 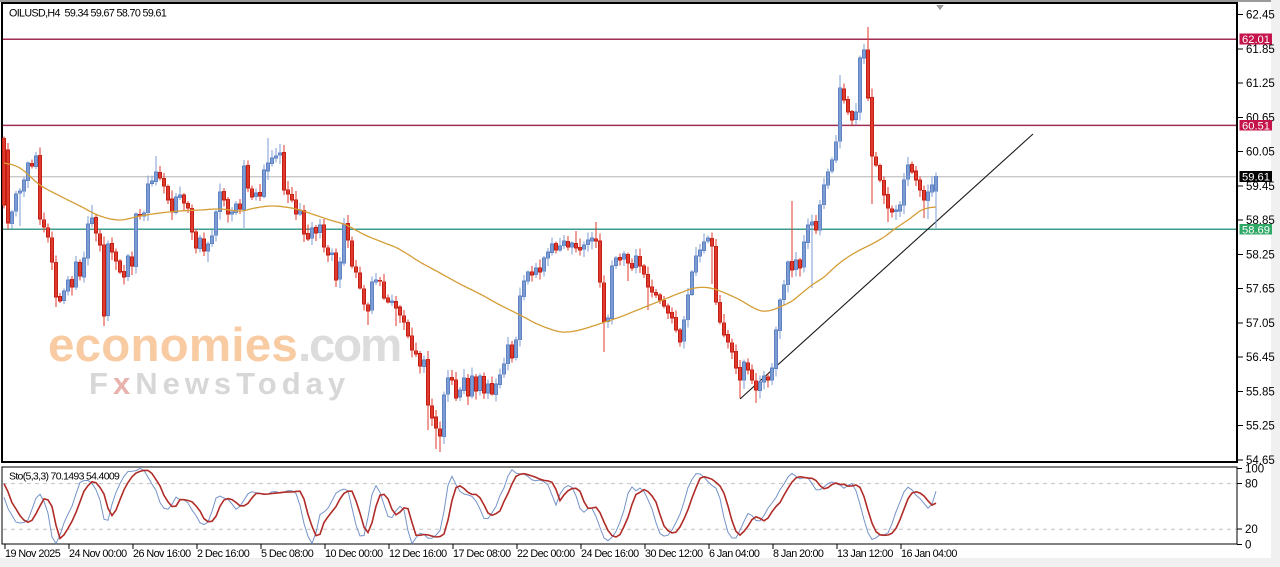 What do you see at coordinates (1248, 545) in the screenshot?
I see `svg-text: 0` at bounding box center [1248, 545].